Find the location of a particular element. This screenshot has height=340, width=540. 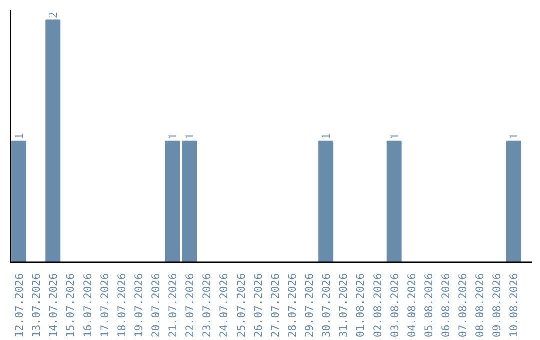

x-tick-label: 07.08.2026 is located at coordinates (463, 306).